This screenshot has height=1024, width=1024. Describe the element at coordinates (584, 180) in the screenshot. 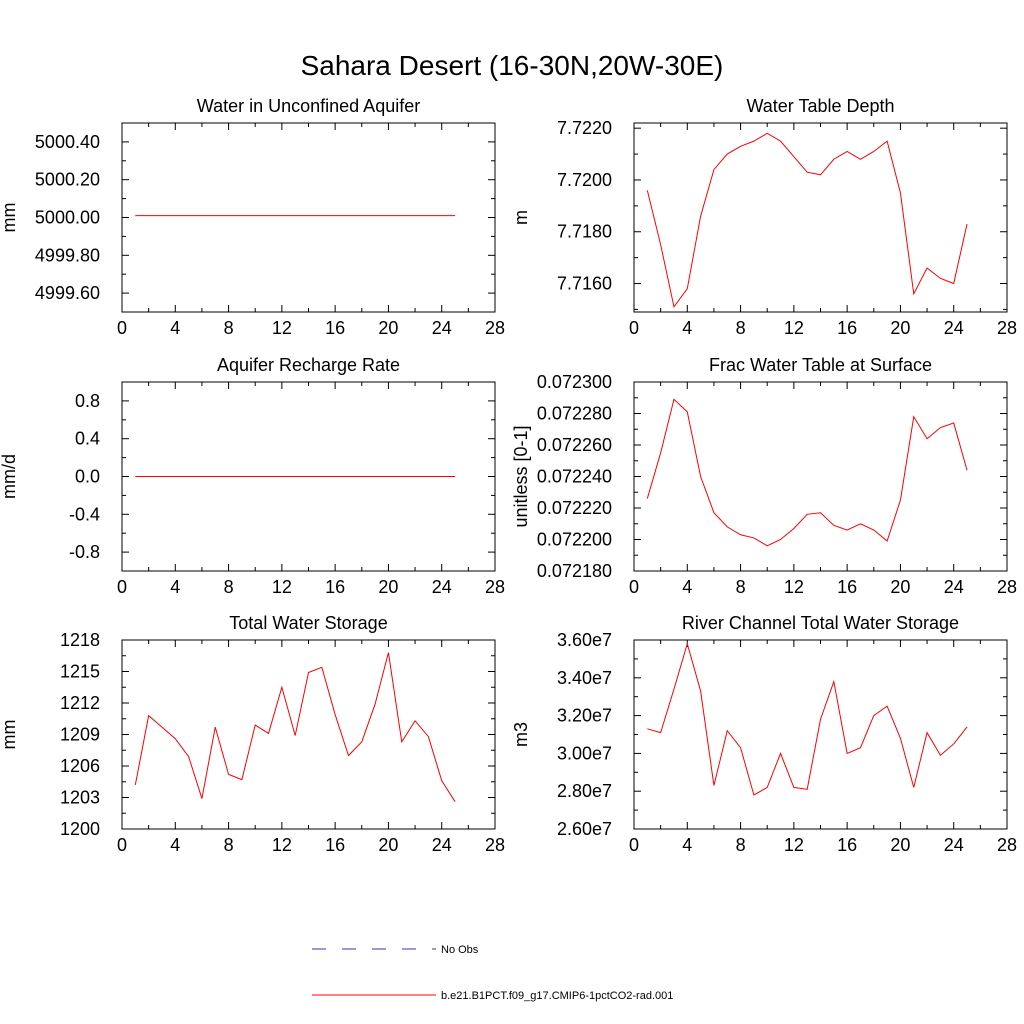

I see `y-tick-label: 7.7200` at that location.